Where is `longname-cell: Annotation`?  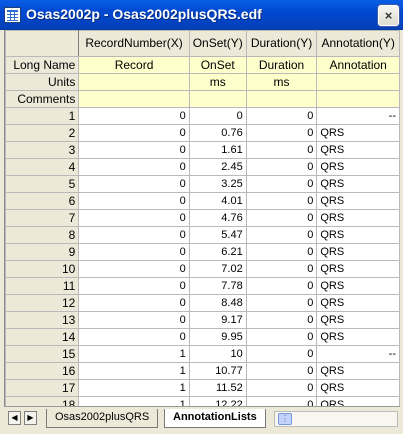
longname-cell: Annotation is located at coordinates (358, 65).